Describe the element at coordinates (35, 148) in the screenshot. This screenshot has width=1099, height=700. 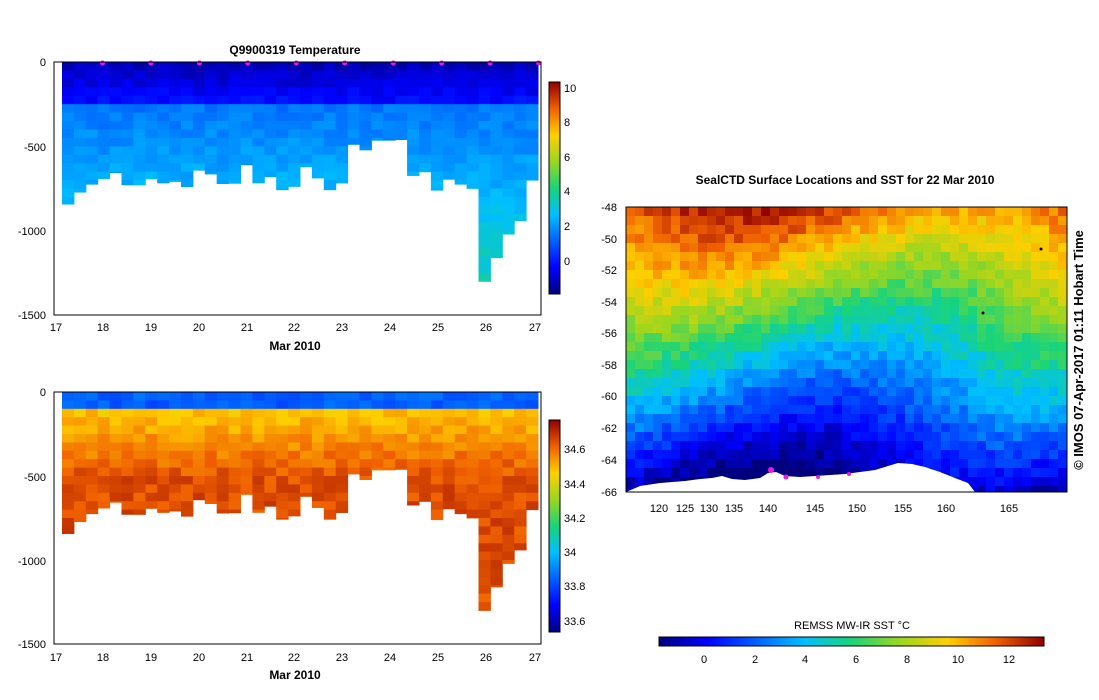
I see `y-tick-label: -500` at that location.